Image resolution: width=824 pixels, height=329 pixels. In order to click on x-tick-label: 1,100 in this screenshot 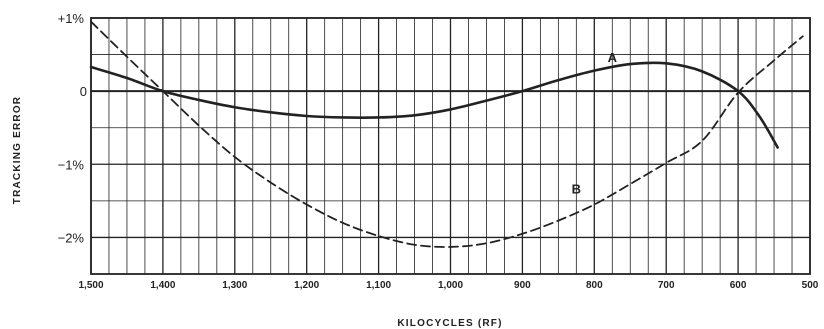, I will do `click(378, 285)`.